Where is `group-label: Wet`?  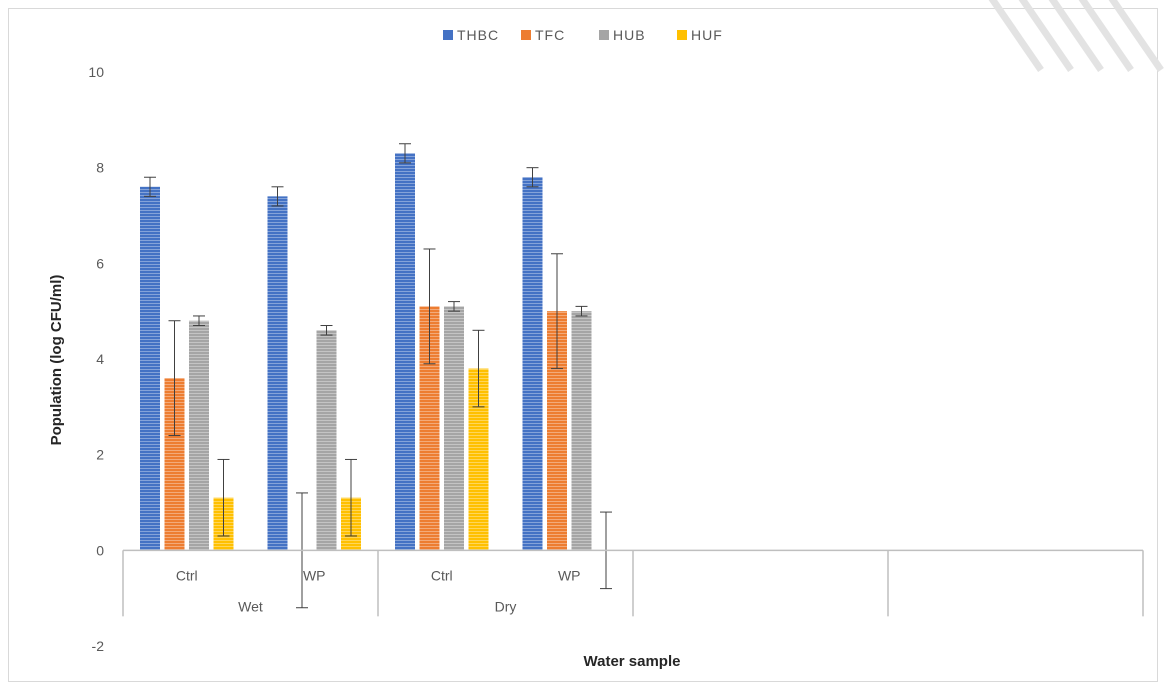 group-label: Wet is located at coordinates (250, 606).